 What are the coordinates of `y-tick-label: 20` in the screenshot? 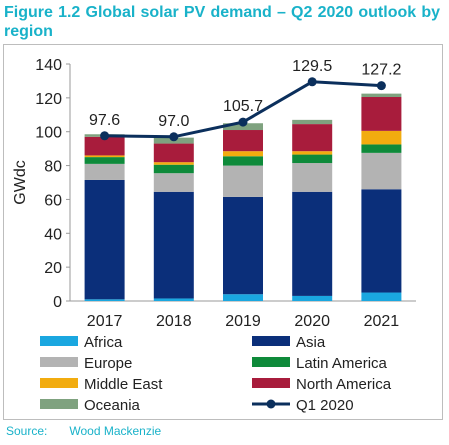 It's located at (53, 268).